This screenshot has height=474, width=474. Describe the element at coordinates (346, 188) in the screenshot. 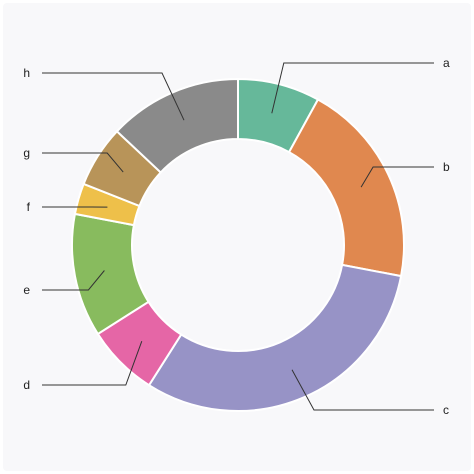

I see `slice-b` at that location.